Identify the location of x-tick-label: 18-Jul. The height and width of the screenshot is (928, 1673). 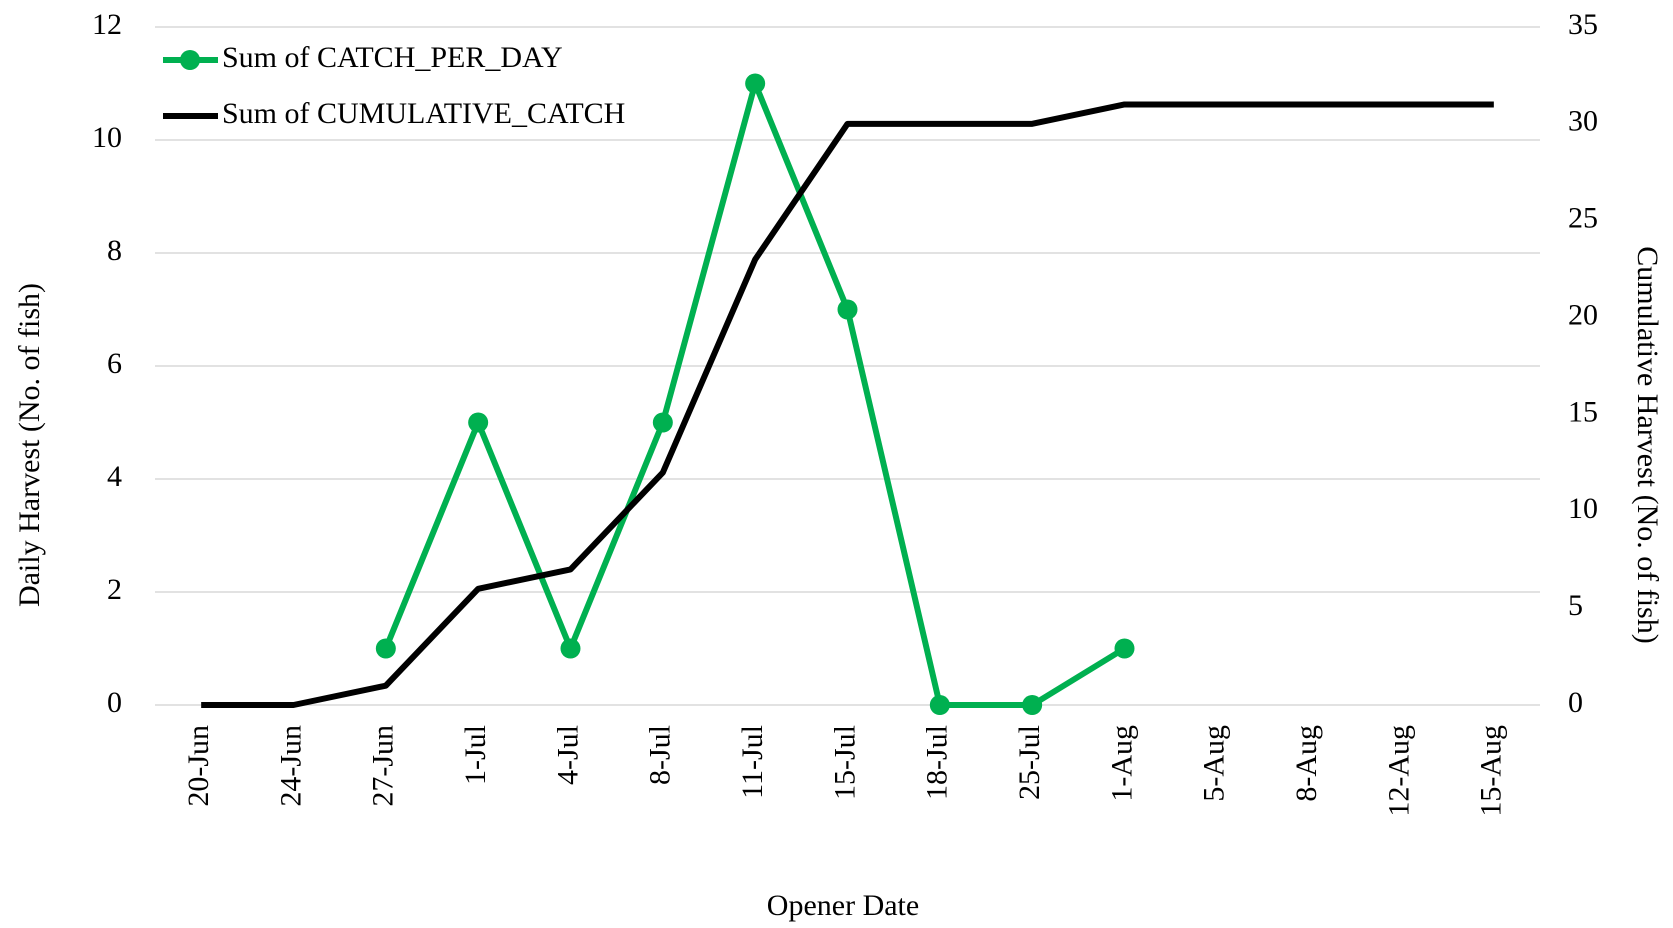
(937, 762).